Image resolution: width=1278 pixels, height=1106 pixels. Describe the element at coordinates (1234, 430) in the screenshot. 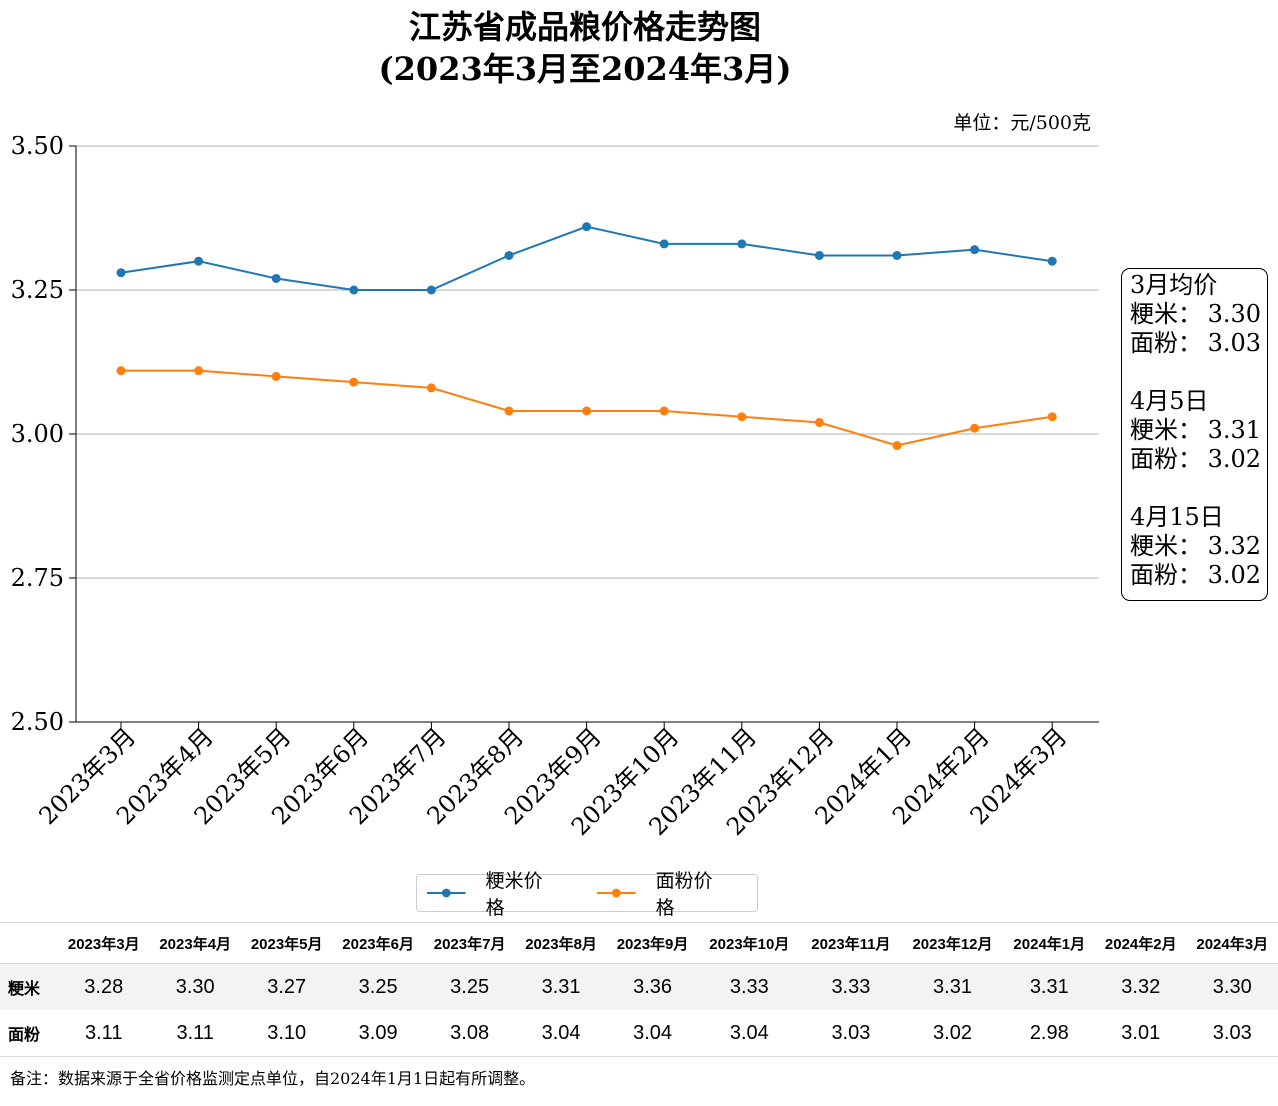

I see `note-row-value: 3.31` at that location.